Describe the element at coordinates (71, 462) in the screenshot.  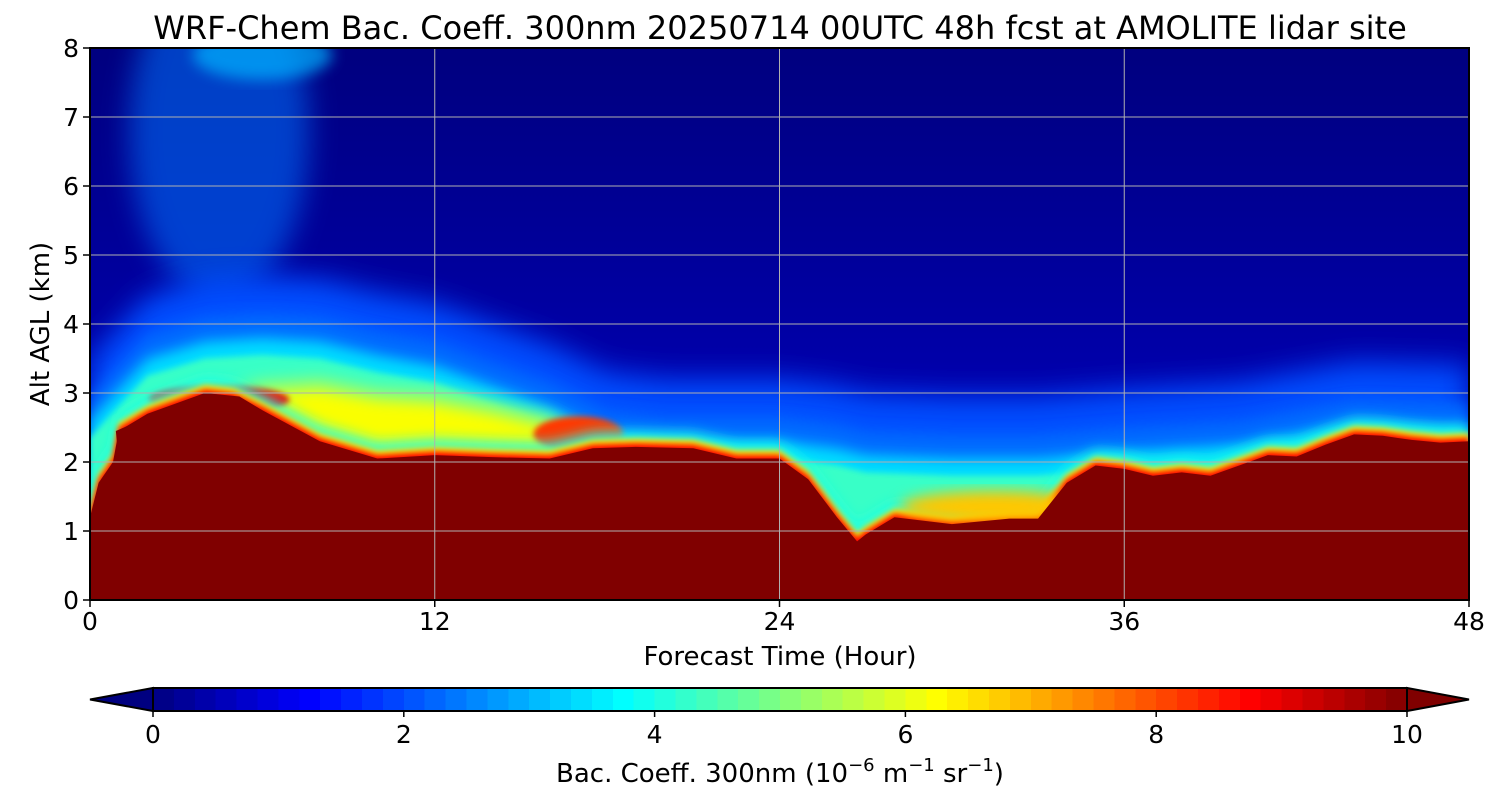
I see `y-tick-label: 2` at that location.